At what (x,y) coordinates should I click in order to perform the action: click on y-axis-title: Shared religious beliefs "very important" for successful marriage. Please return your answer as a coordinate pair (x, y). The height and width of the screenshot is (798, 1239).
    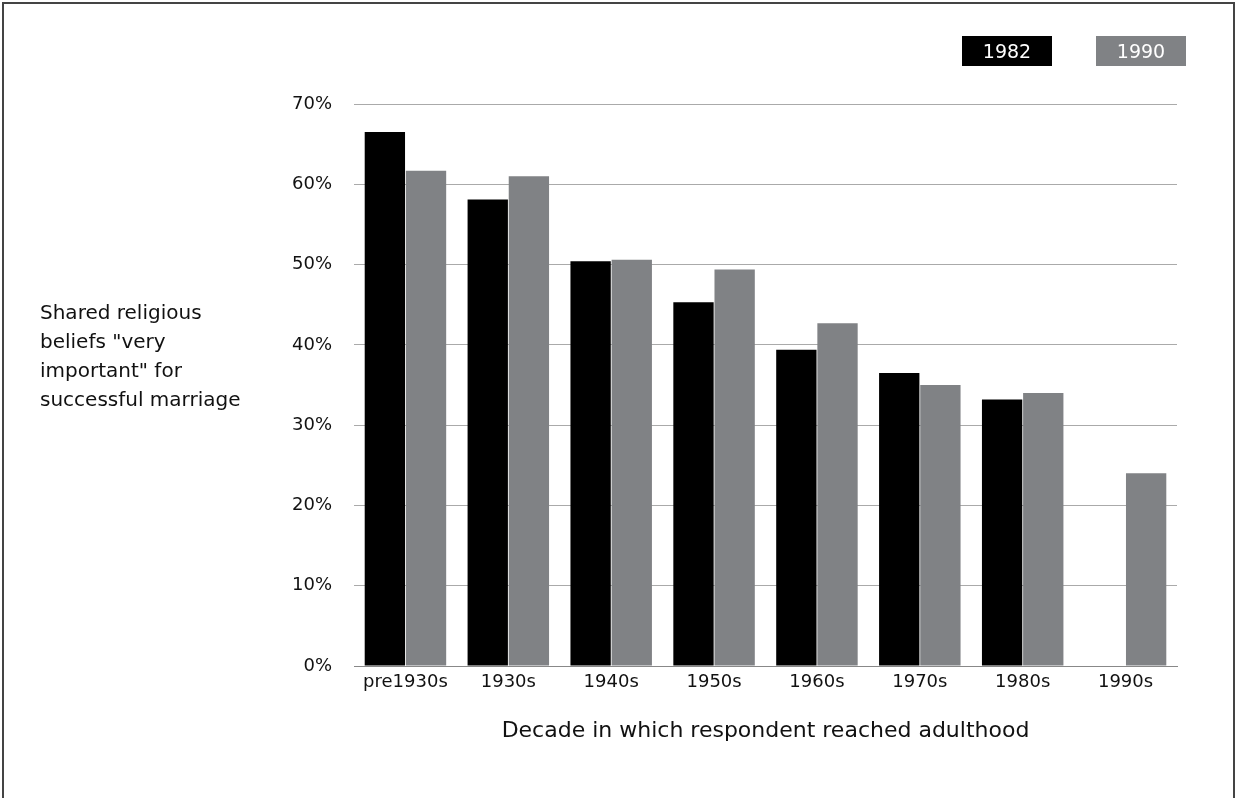
    Looking at the image, I should click on (141, 356).